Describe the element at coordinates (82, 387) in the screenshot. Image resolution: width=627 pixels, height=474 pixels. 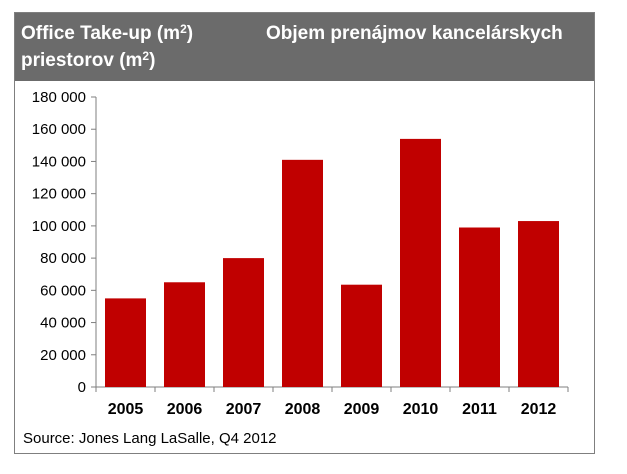
I see `y-tick-label: 0` at that location.